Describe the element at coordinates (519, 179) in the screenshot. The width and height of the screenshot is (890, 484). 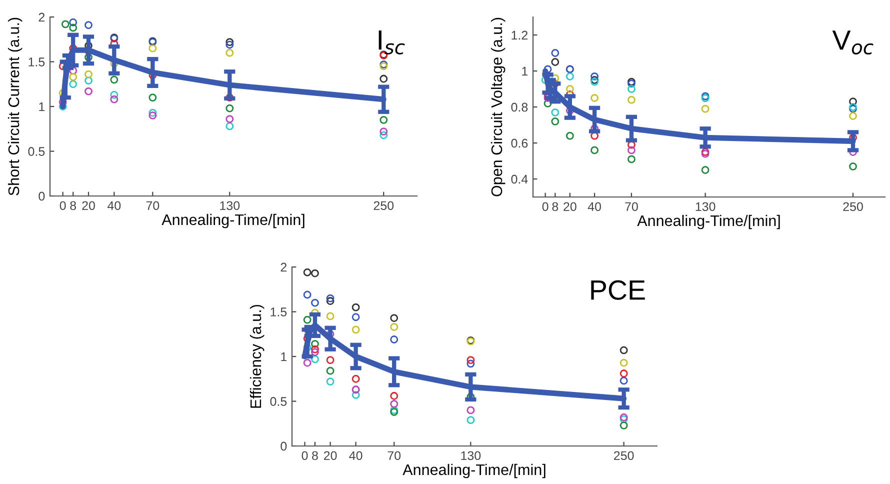
I see `y-tick-label: 0.4` at that location.